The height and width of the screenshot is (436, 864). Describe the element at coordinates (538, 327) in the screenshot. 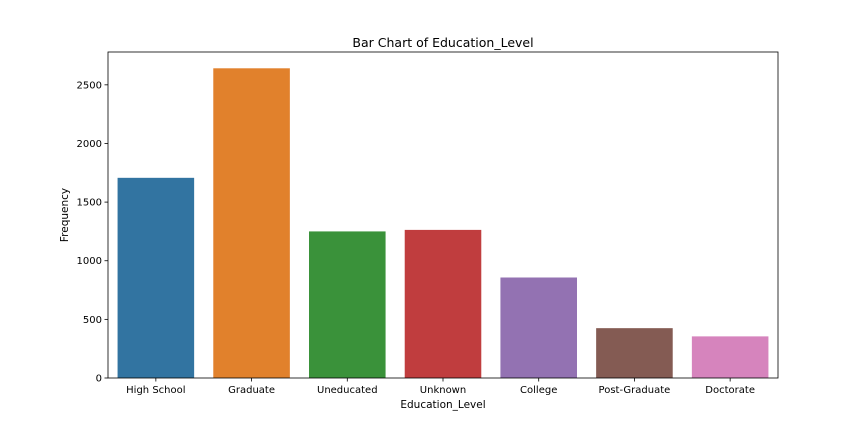

I see `bar-college` at that location.